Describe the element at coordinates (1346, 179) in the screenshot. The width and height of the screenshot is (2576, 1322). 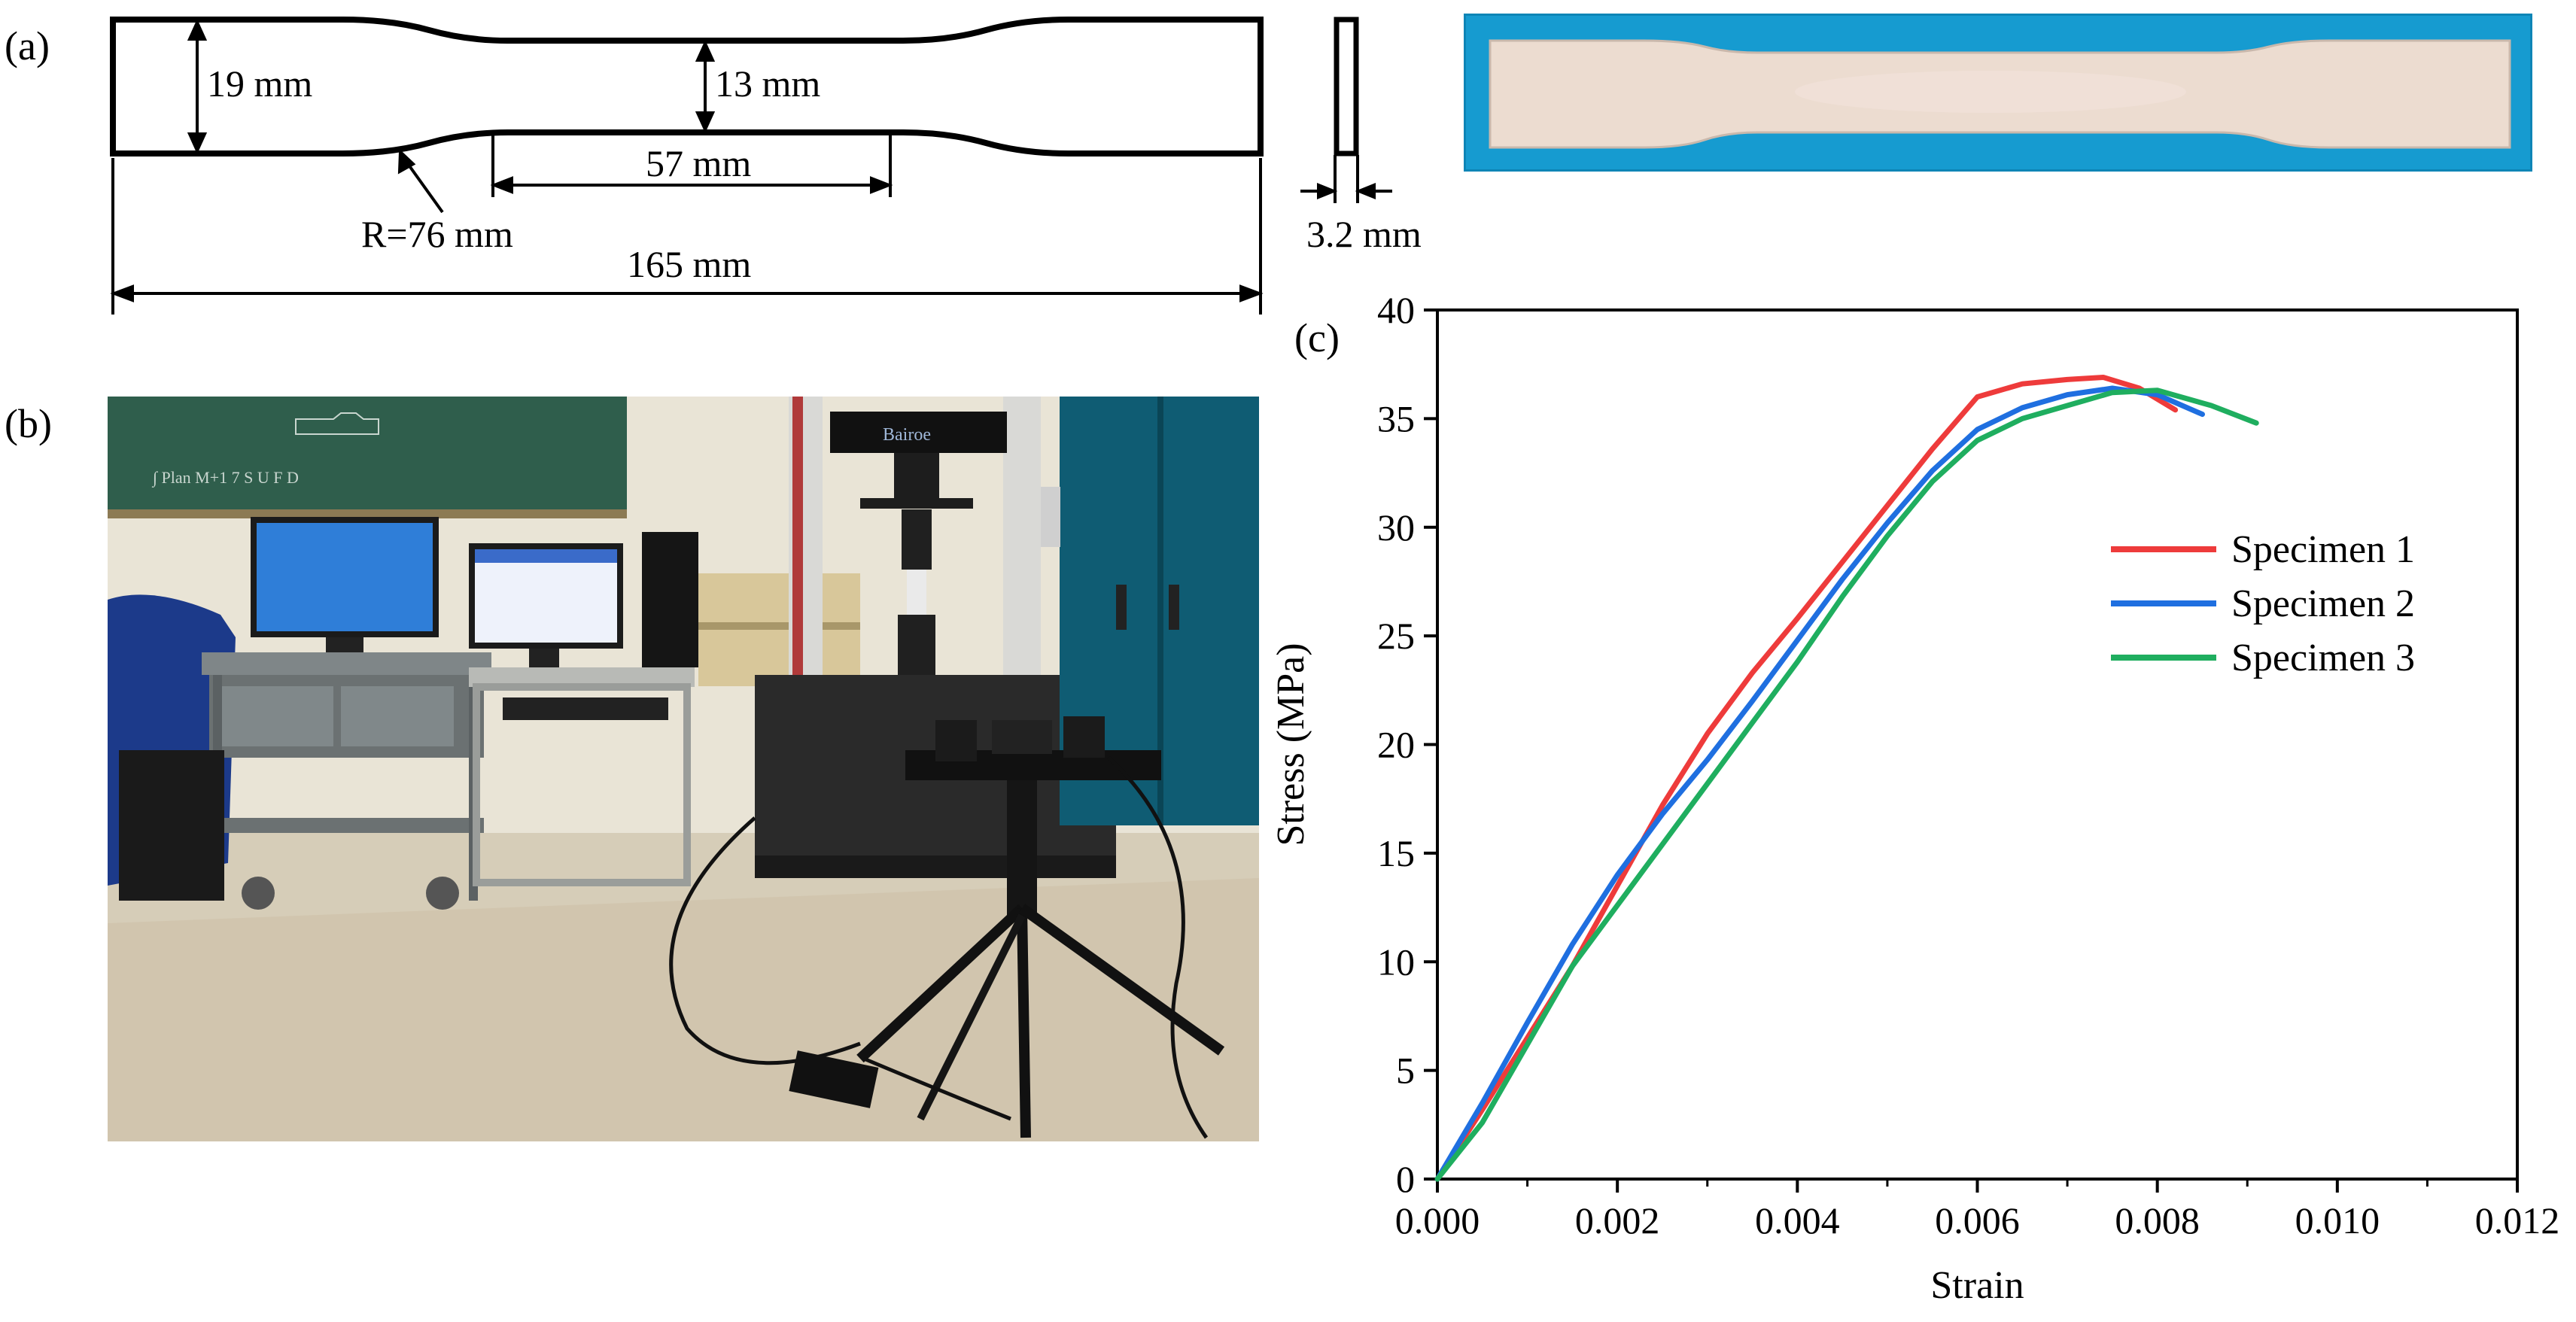
I see `thickness-dimension` at that location.